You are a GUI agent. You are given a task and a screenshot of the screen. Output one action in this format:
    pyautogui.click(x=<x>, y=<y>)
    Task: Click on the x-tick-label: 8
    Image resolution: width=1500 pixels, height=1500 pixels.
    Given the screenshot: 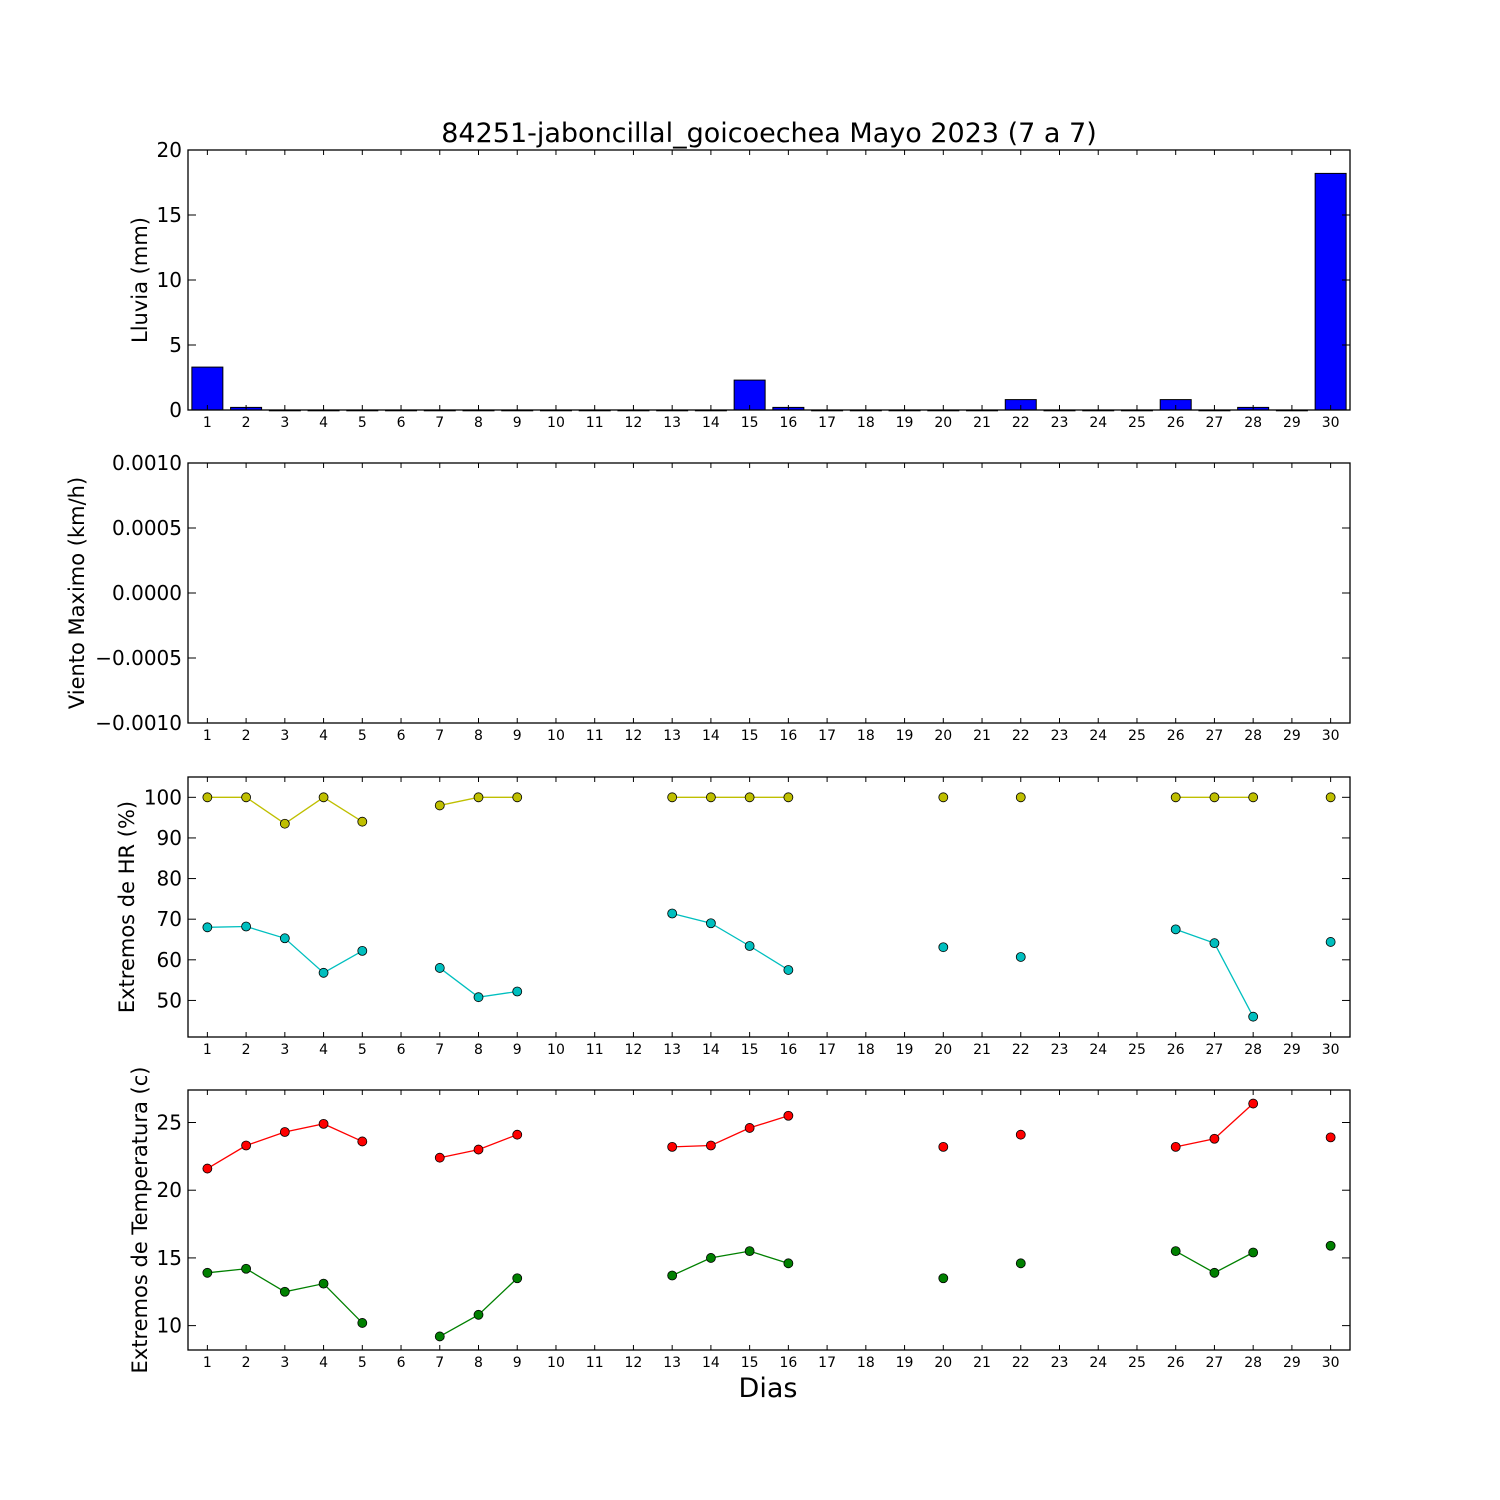 What is the action you would take?
    pyautogui.click(x=478, y=736)
    